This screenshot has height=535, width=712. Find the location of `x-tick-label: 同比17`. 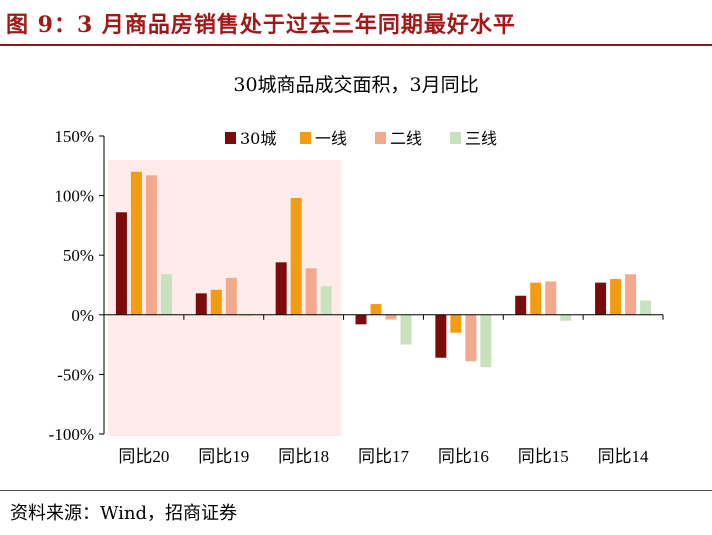

x-tick-label: 同比17 is located at coordinates (383, 456).